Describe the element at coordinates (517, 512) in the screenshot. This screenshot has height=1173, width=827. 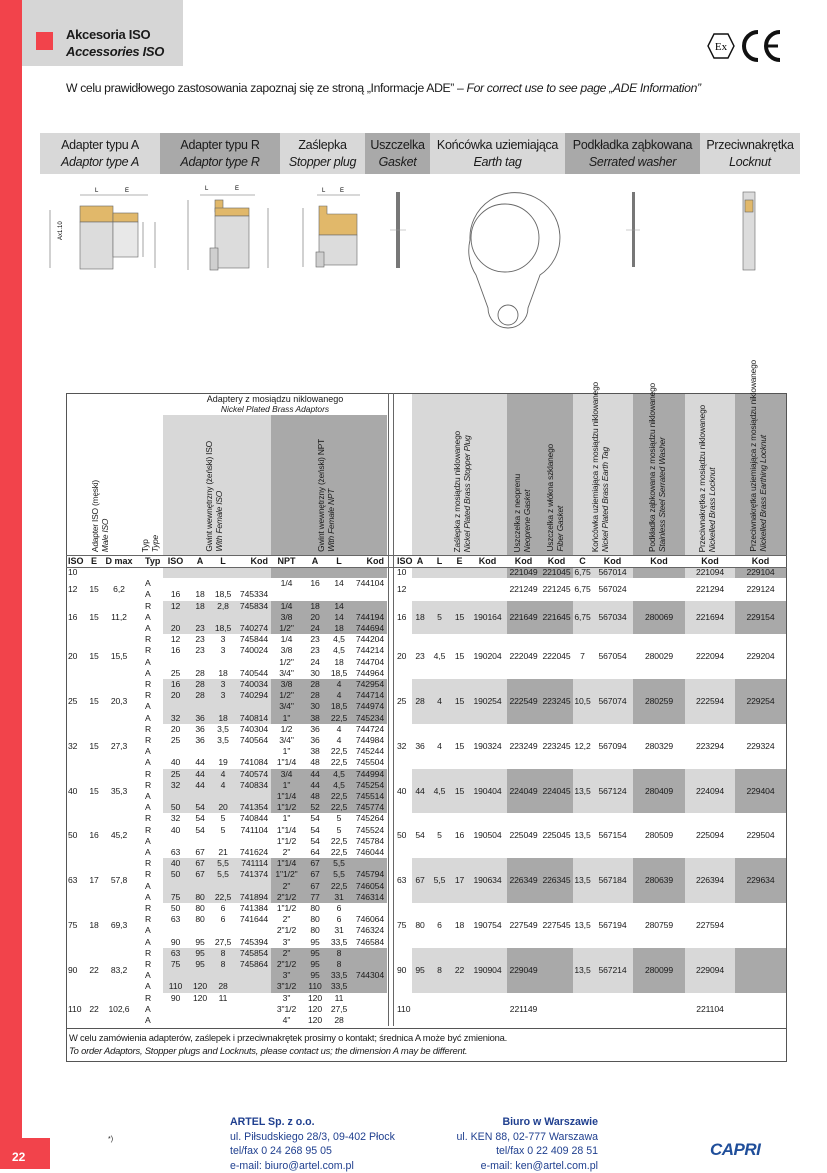
I see `rotated-label-pl: Uszczelka z neoprenu` at that location.